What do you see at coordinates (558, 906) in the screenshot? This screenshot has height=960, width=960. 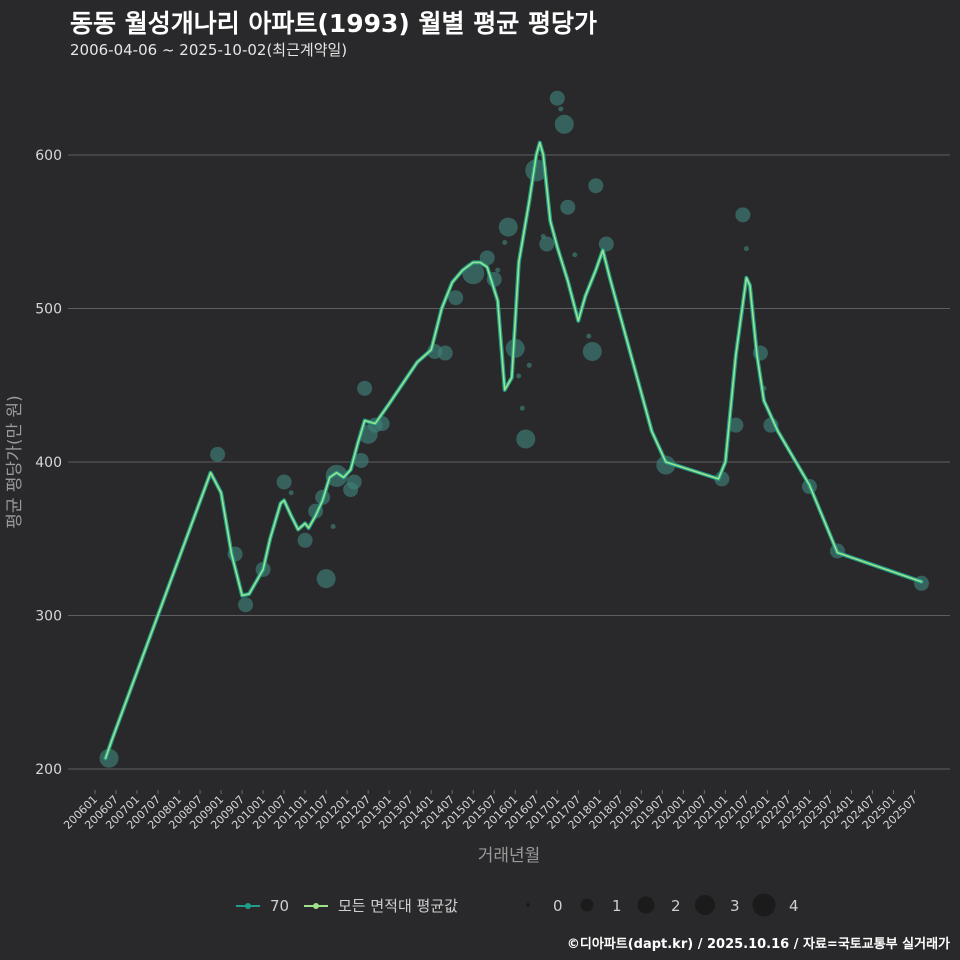 I see `legend-size-label-0: 0` at bounding box center [558, 906].